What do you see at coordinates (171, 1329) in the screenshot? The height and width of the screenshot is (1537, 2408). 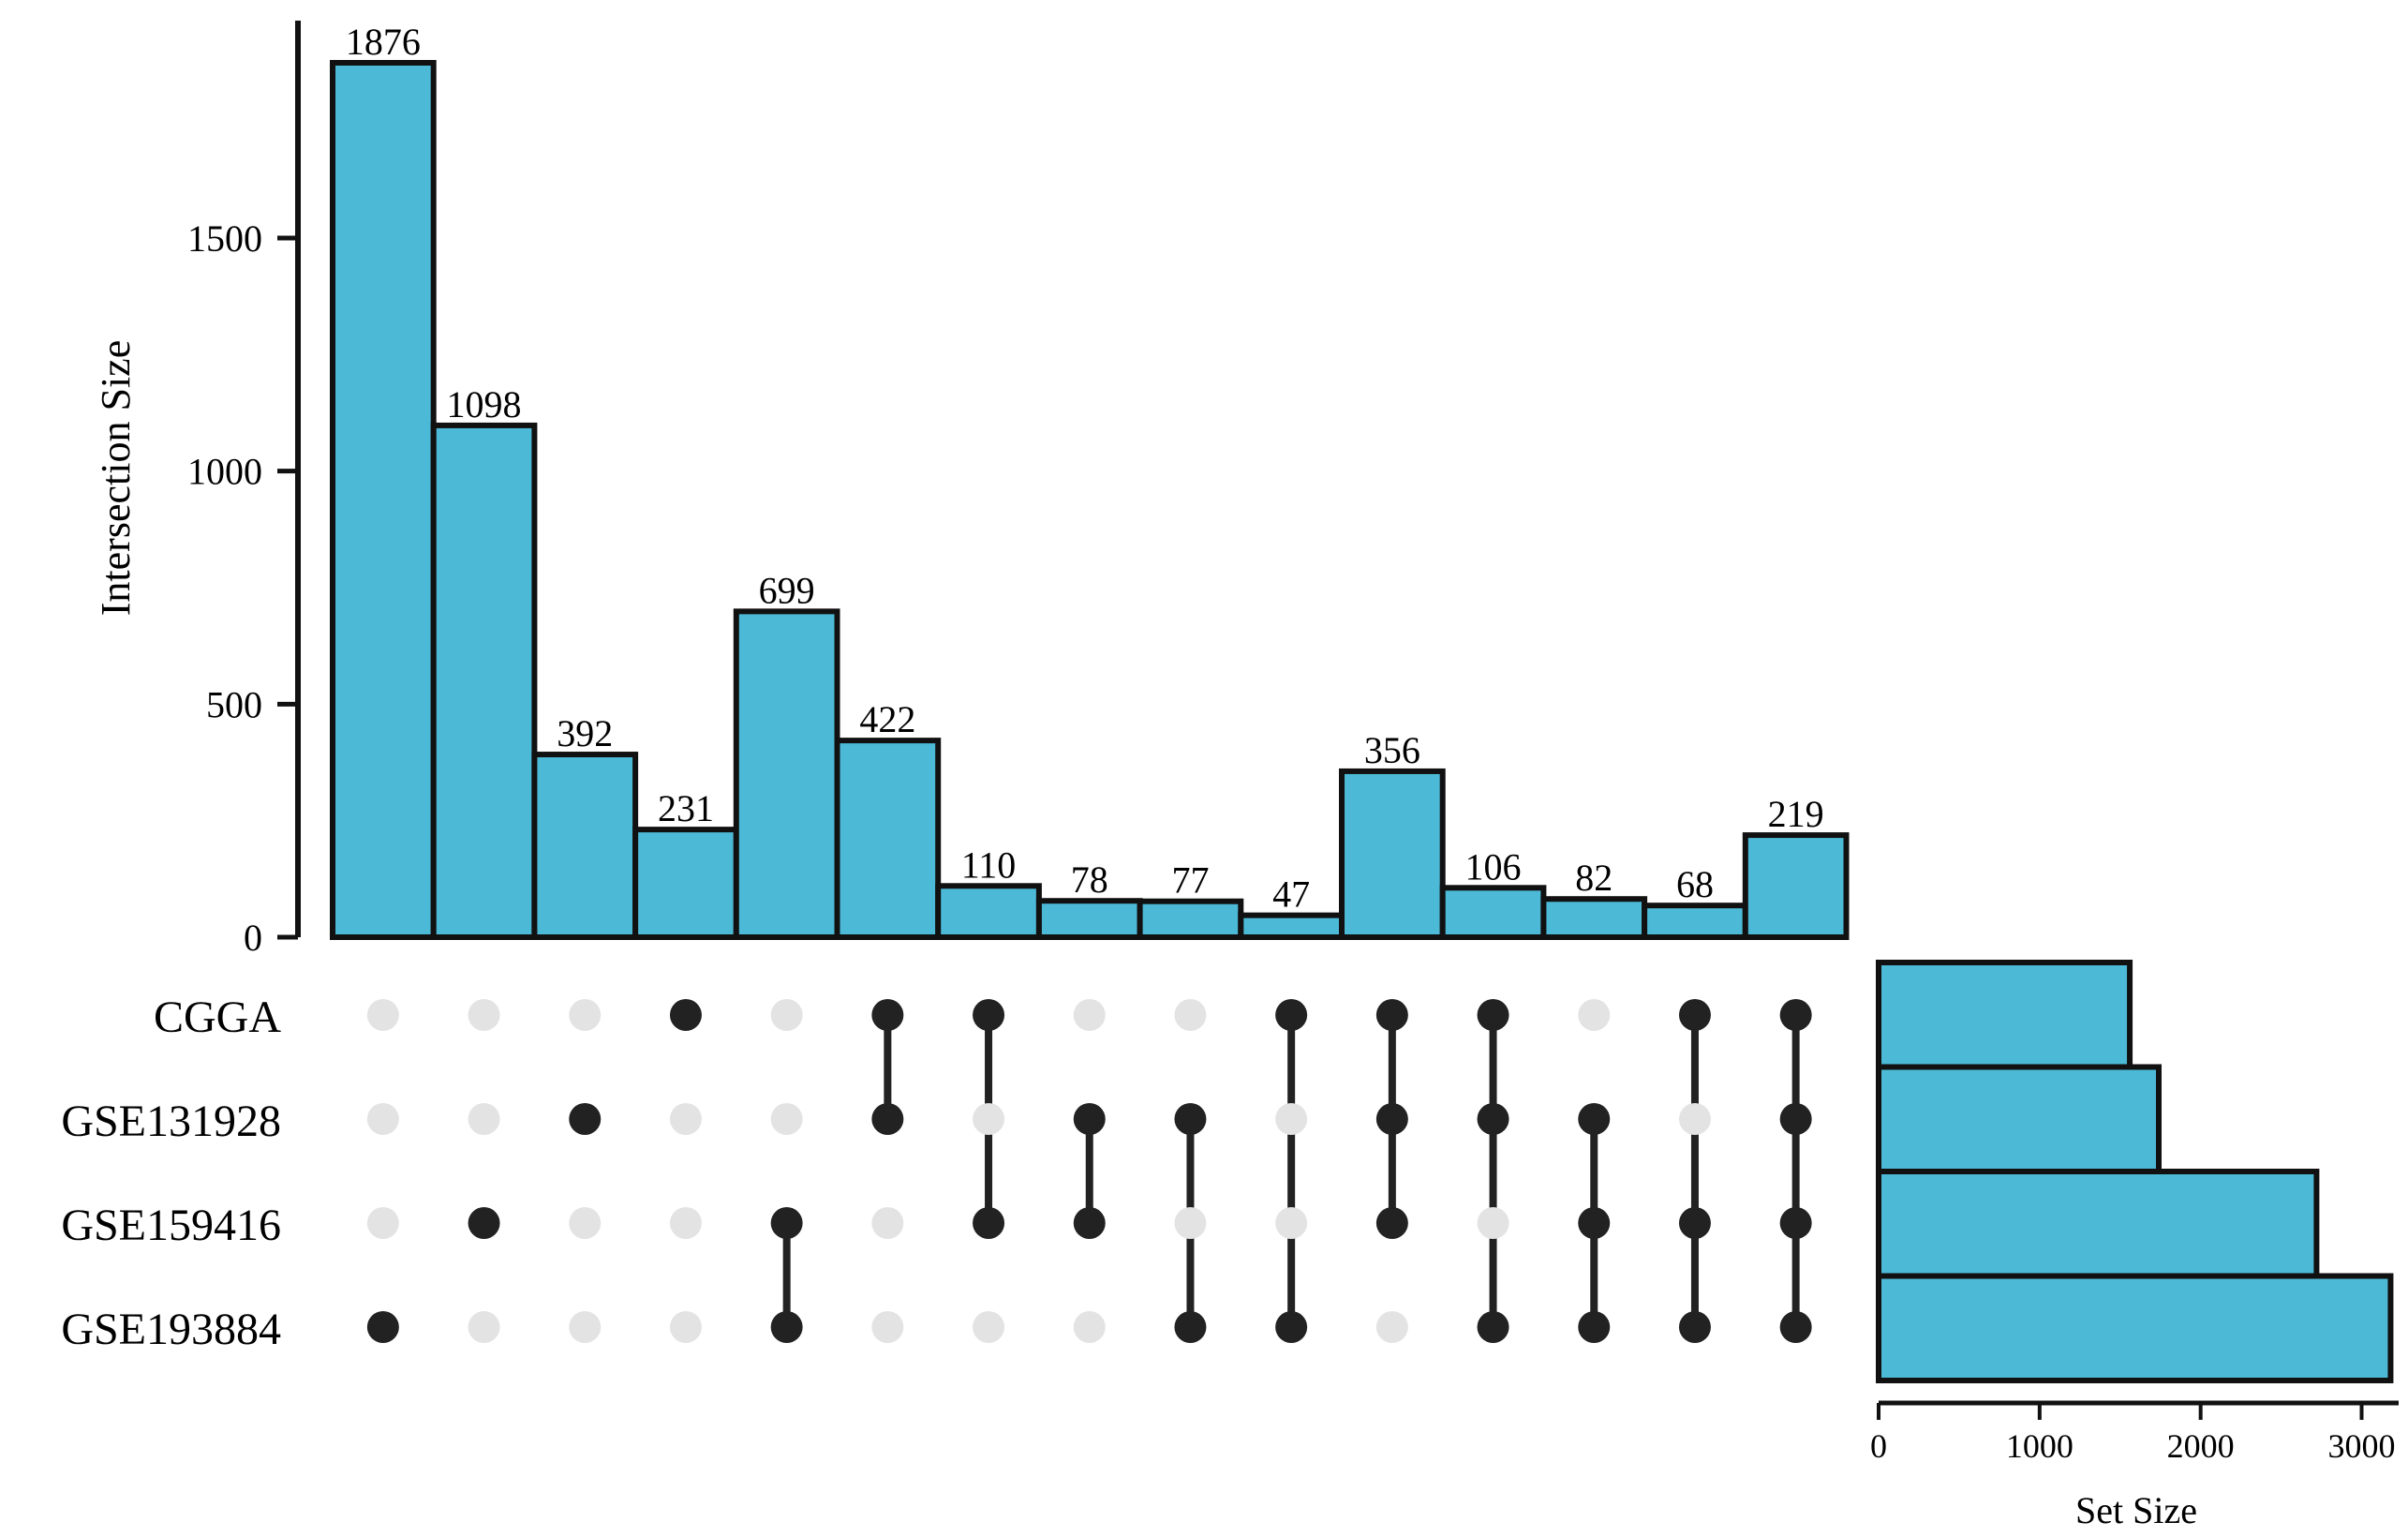 I see `set-label: GSE193884` at bounding box center [171, 1329].